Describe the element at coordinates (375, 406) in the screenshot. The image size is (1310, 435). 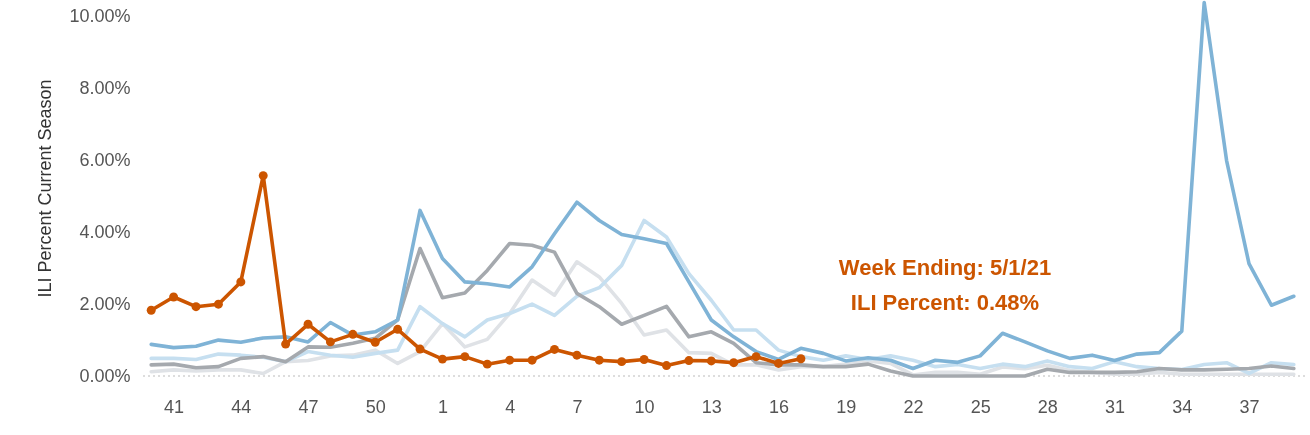
I see `x-tick-label: 50` at that location.